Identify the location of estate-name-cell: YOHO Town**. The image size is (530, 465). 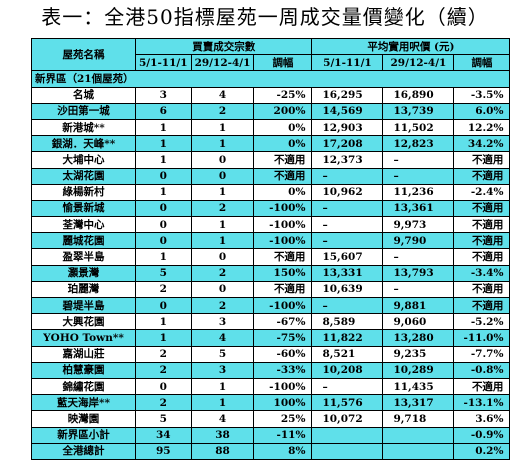
(83, 338).